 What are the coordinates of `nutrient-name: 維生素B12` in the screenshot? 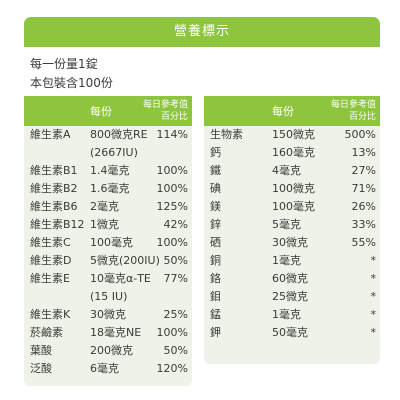 It's located at (57, 224).